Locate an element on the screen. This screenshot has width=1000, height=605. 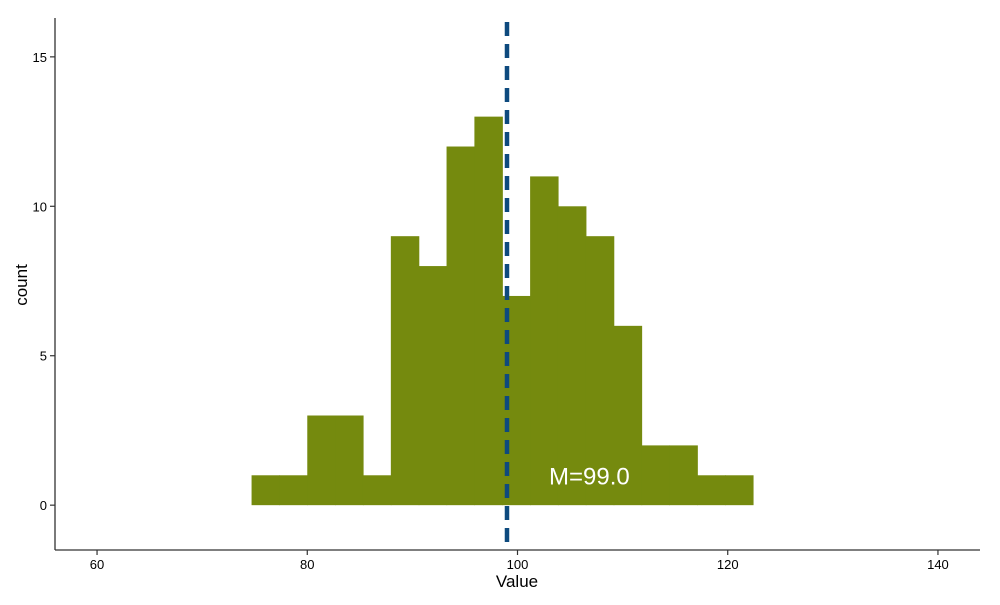
y-tick-label: 5 is located at coordinates (43, 356).